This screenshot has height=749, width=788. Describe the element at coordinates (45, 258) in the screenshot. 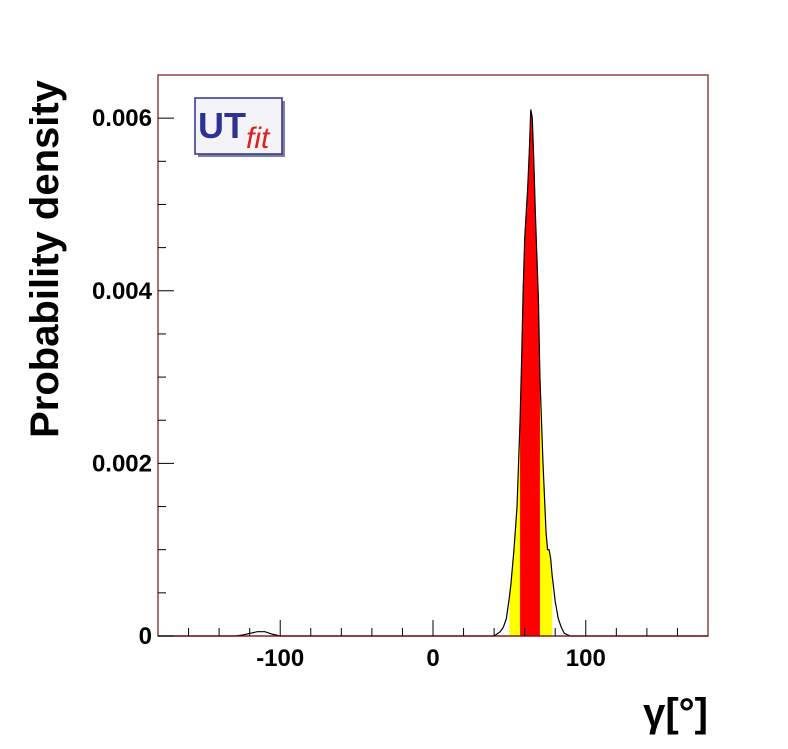

I see `y-axis-title: Probability density` at that location.